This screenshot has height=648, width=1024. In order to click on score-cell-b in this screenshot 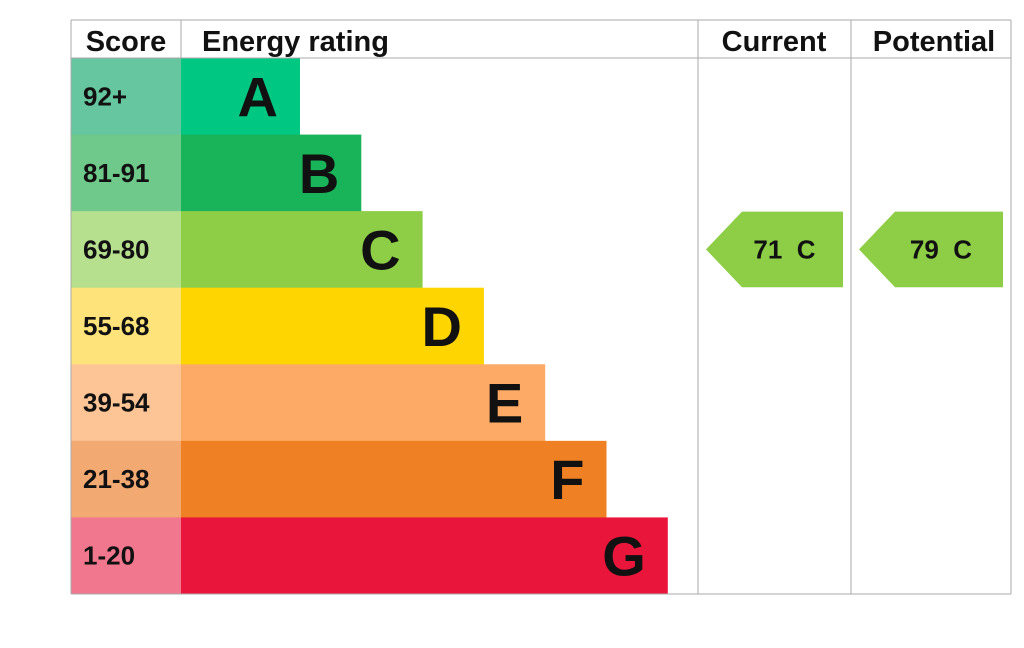, I will do `click(126, 173)`.